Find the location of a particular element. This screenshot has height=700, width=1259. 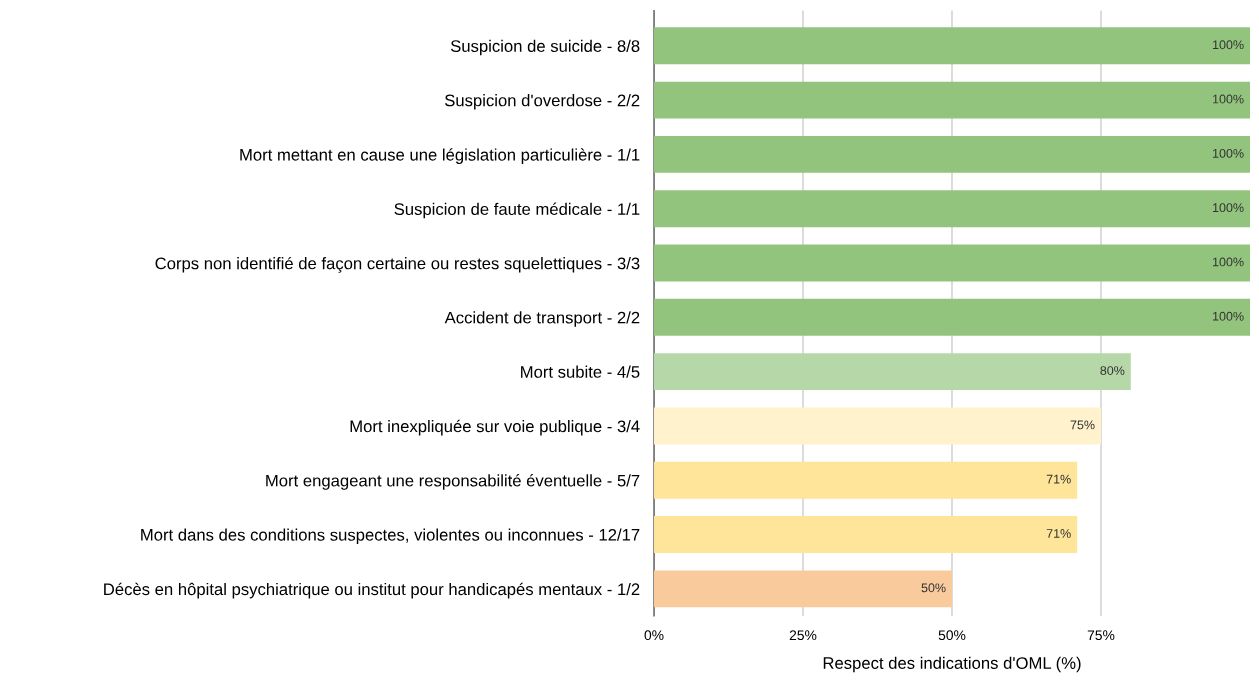

y-tick-label: Suspicion de suicide - 8/8 is located at coordinates (545, 47).